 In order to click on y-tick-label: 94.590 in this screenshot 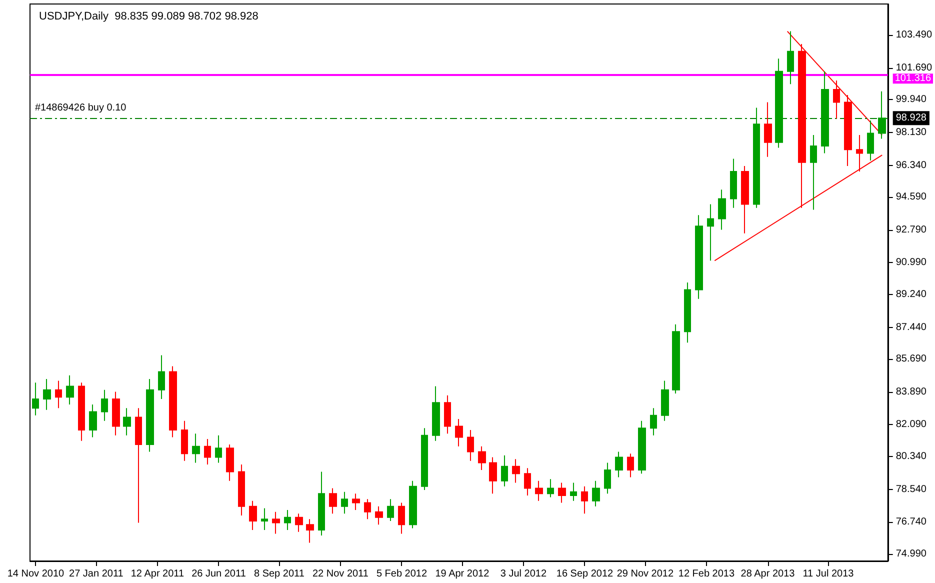, I will do `click(911, 197)`.